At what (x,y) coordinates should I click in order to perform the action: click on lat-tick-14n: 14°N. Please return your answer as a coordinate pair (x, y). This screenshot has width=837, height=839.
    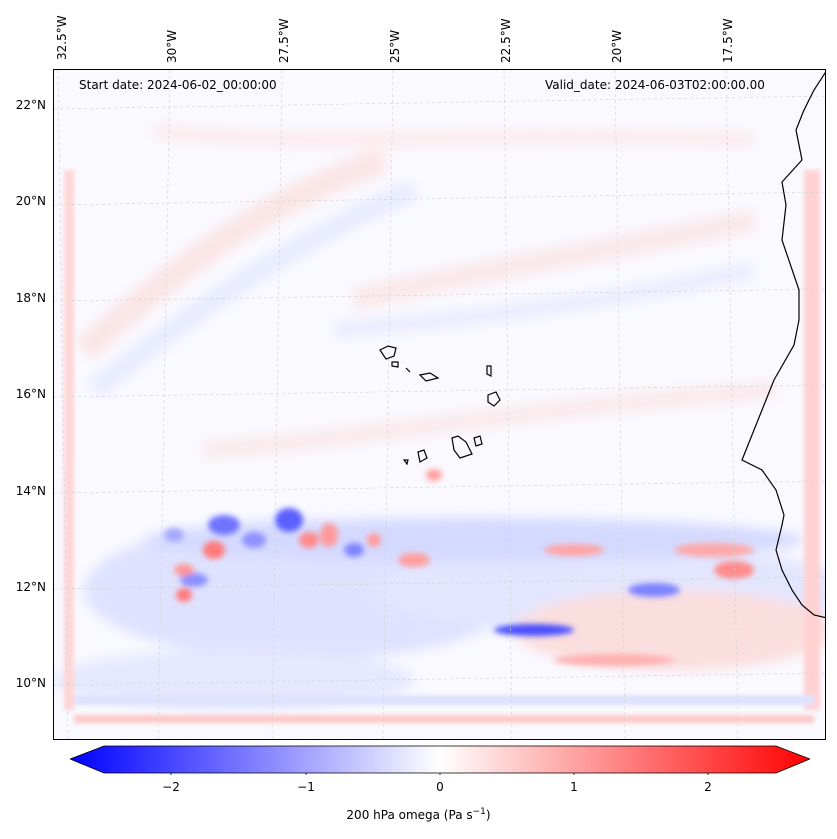
    Looking at the image, I should click on (30, 491).